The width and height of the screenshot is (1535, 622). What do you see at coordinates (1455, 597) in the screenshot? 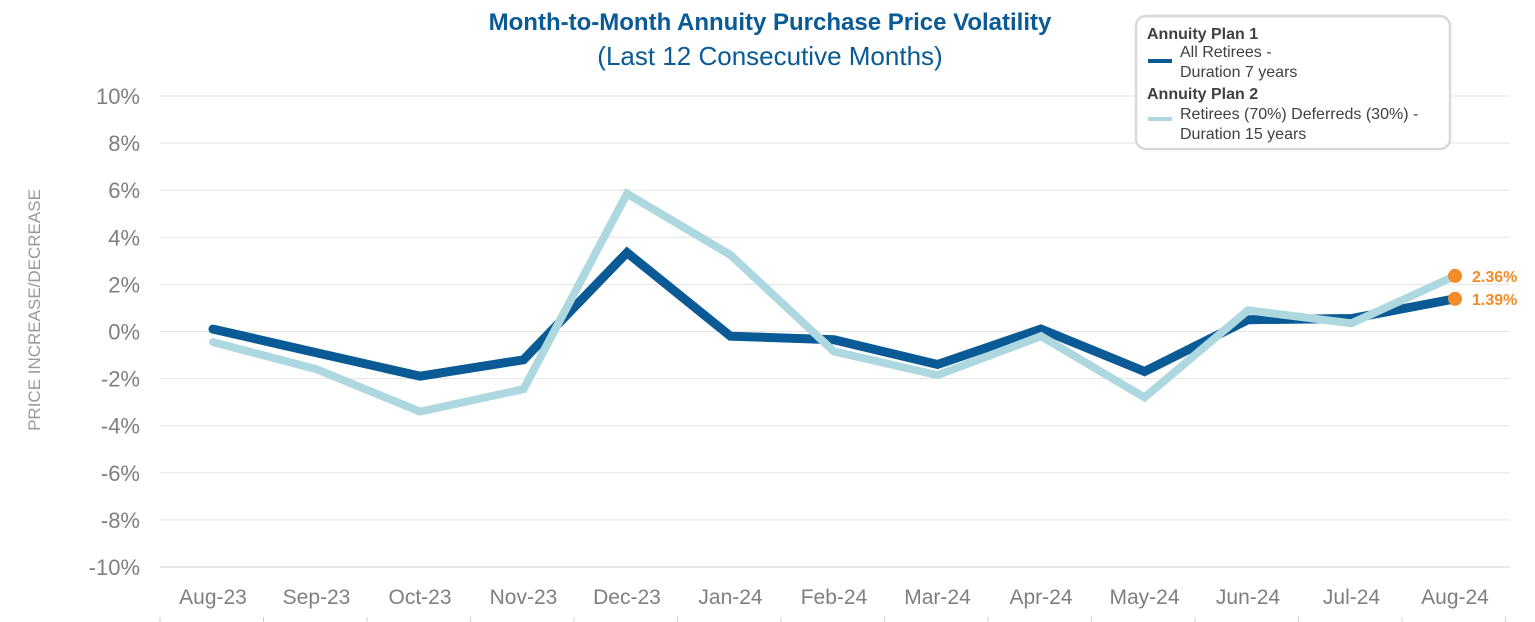
I see `x-tick-label: Aug-24` at bounding box center [1455, 597].